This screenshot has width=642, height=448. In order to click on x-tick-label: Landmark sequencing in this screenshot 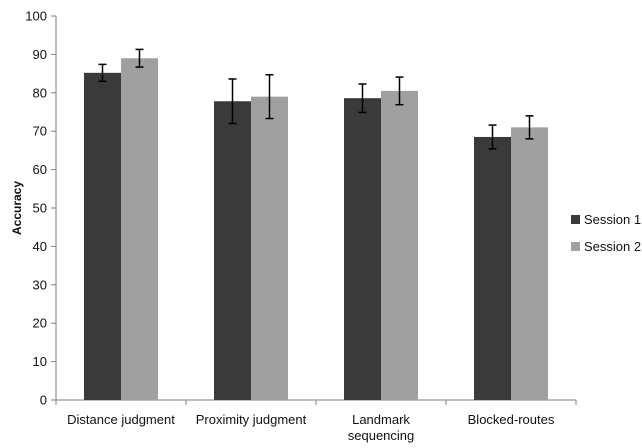, I will do `click(381, 427)`.